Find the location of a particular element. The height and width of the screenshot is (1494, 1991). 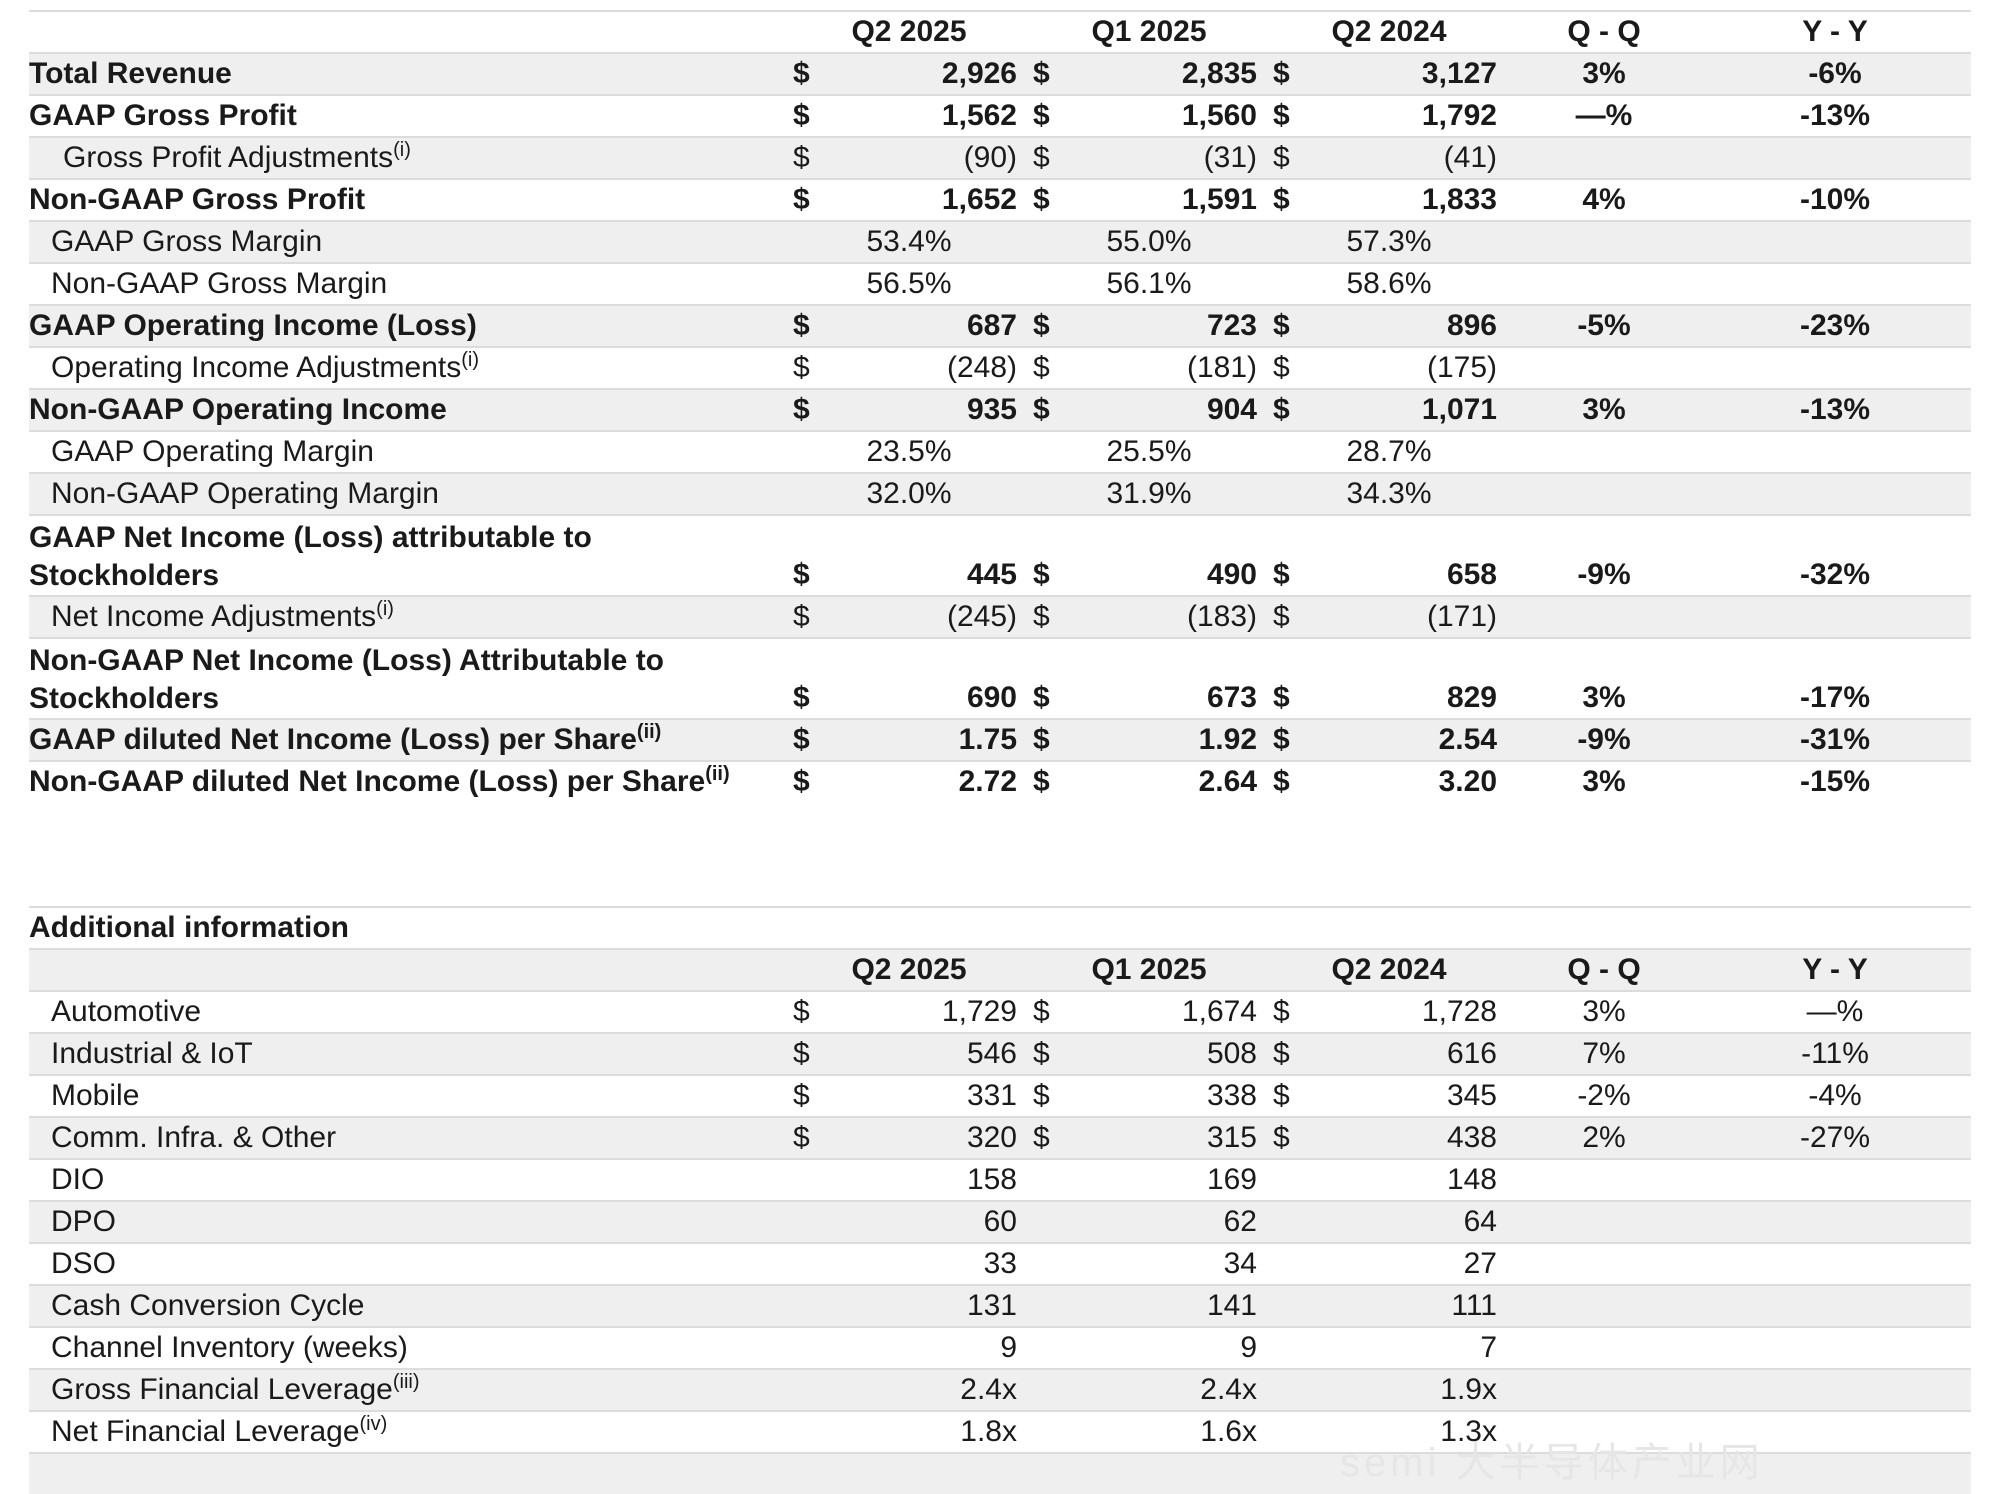

value-cell: 320 is located at coordinates (929, 1138).